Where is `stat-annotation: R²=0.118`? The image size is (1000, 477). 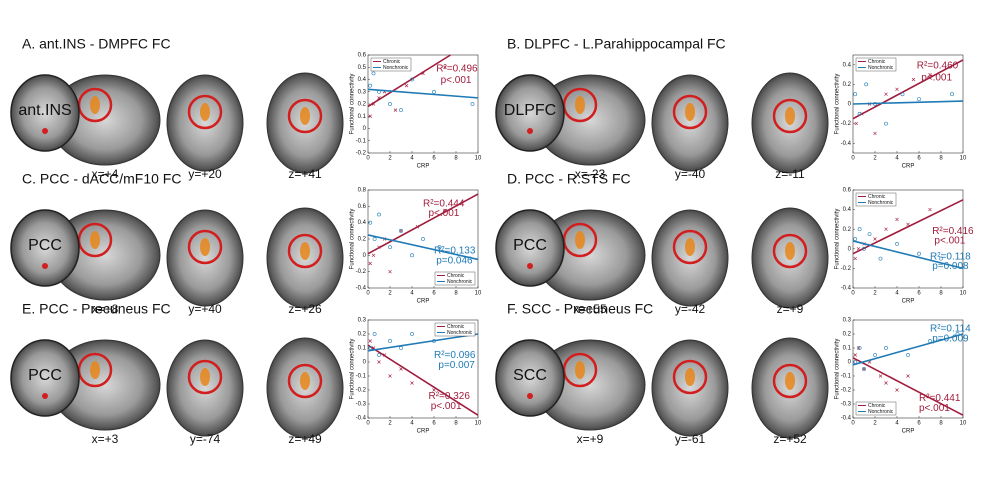
stat-annotation: R²=0.118 is located at coordinates (950, 256).